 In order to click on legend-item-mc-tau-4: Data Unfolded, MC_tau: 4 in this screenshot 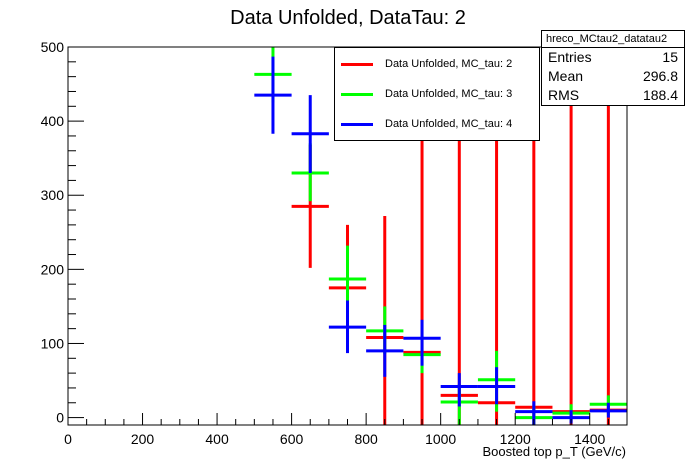, I will do `click(426, 124)`.